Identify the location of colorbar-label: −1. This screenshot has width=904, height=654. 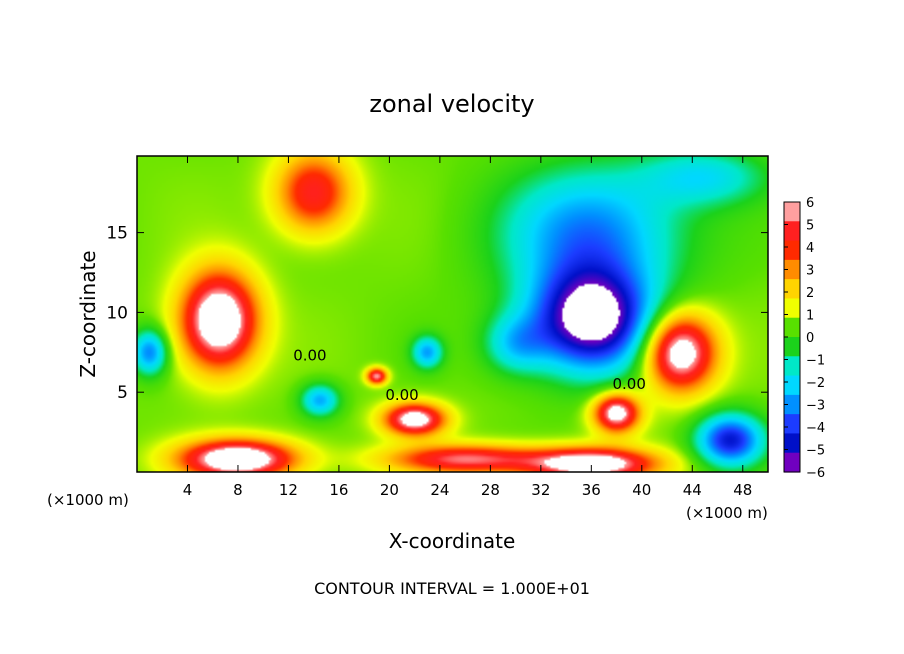
(815, 361).